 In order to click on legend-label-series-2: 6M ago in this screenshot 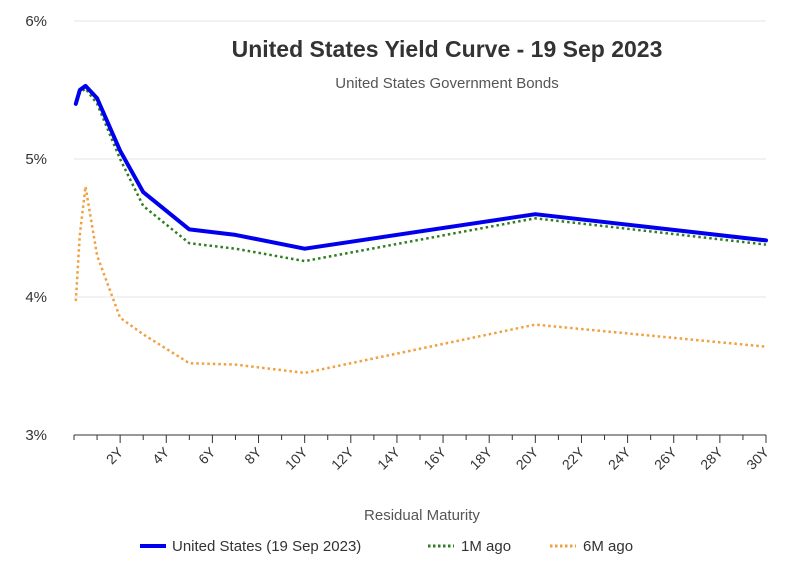, I will do `click(608, 546)`.